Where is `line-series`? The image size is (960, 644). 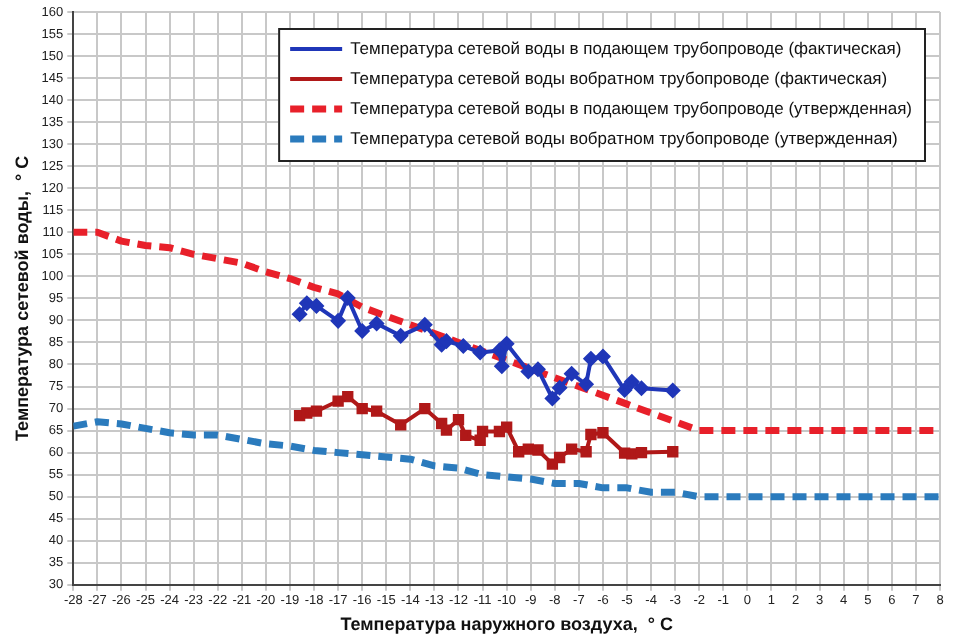 line-series is located at coordinates (506, 459).